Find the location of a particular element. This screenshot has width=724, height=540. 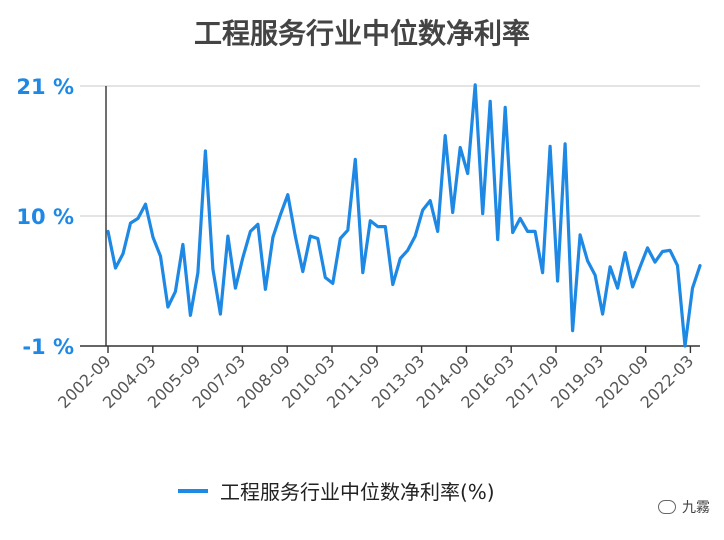

y-tick-label: -1 % is located at coordinates (48, 347).